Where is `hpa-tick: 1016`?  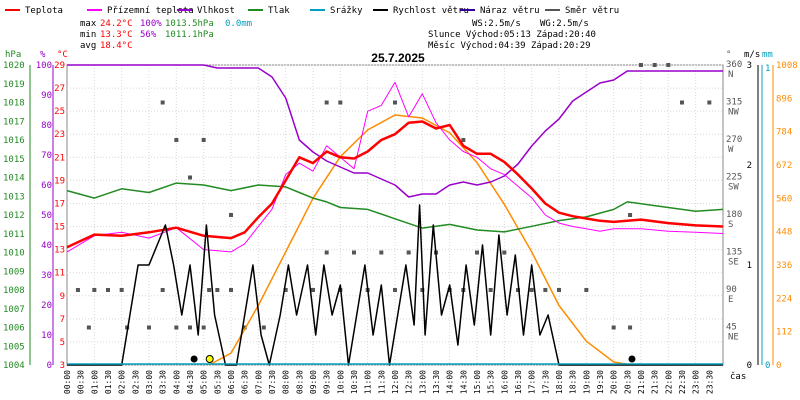 hpa-tick: 1016 is located at coordinates (14, 141).